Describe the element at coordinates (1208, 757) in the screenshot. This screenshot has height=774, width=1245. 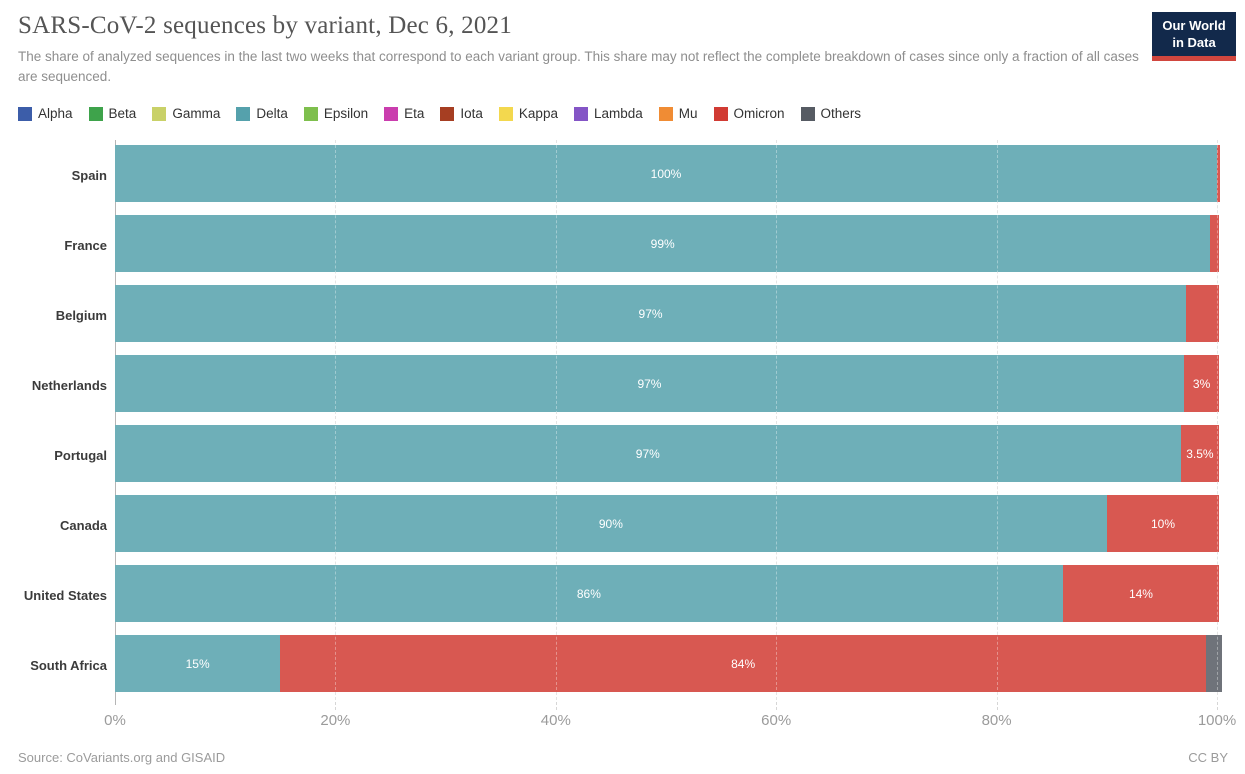
I see `license-link: CC BY` at that location.